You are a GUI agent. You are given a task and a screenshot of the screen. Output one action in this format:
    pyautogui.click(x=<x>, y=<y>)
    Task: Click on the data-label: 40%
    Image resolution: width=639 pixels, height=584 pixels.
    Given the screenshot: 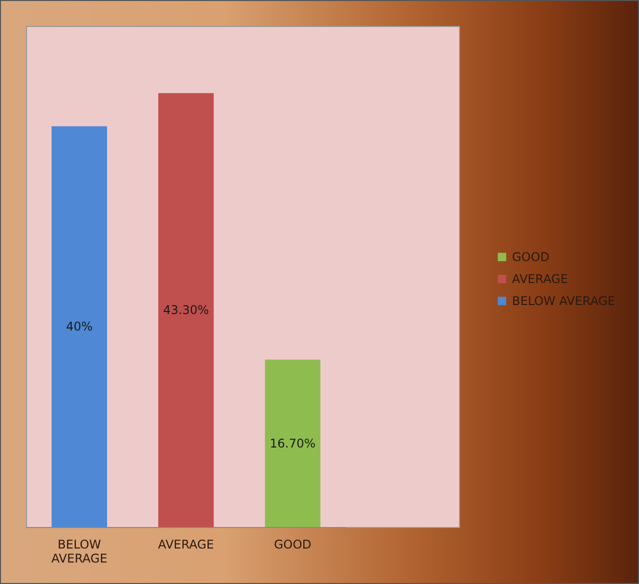 What is the action you would take?
    pyautogui.click(x=79, y=327)
    